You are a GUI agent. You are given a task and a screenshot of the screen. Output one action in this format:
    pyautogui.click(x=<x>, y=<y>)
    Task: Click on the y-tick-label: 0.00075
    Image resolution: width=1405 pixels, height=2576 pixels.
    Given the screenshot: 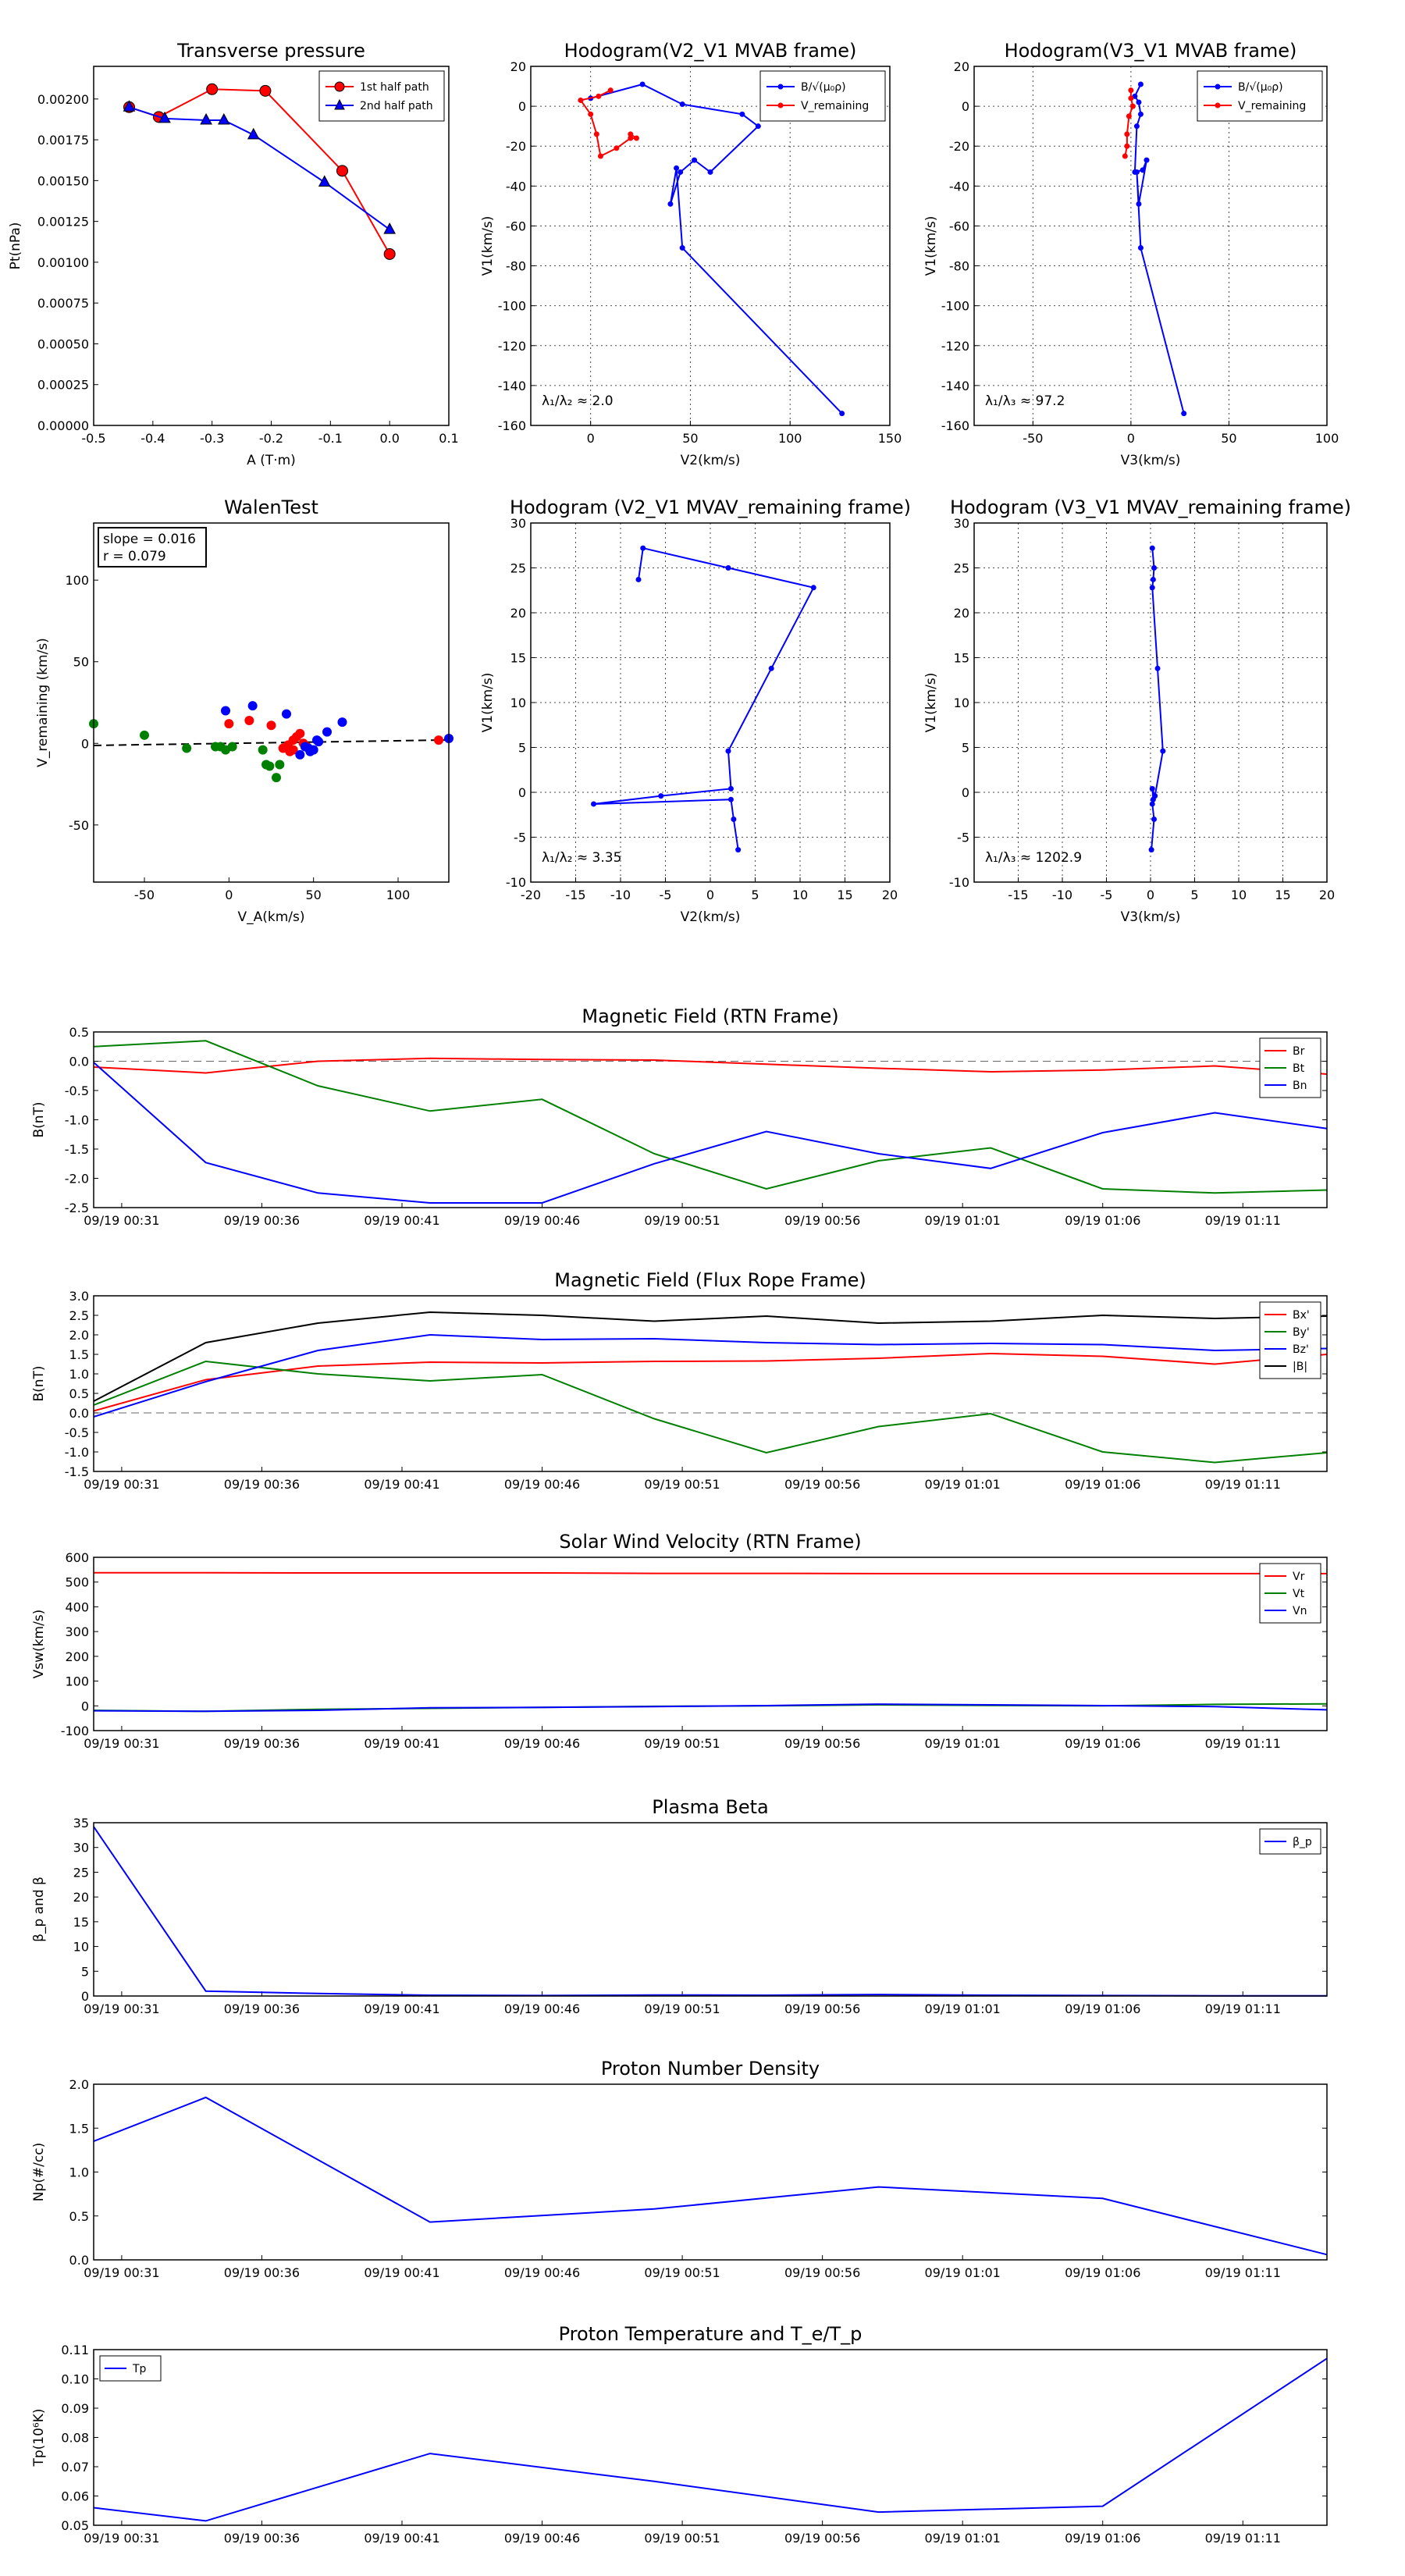 What is the action you would take?
    pyautogui.click(x=63, y=303)
    